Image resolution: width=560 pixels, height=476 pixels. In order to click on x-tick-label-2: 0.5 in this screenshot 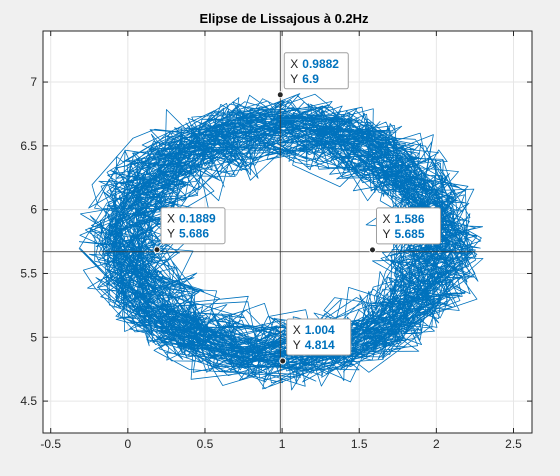, I will do `click(205, 444)`.